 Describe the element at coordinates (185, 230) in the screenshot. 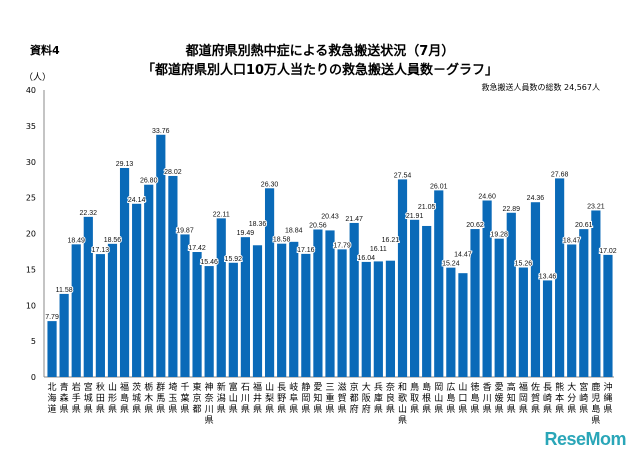

I see `data-label: 19.87` at that location.